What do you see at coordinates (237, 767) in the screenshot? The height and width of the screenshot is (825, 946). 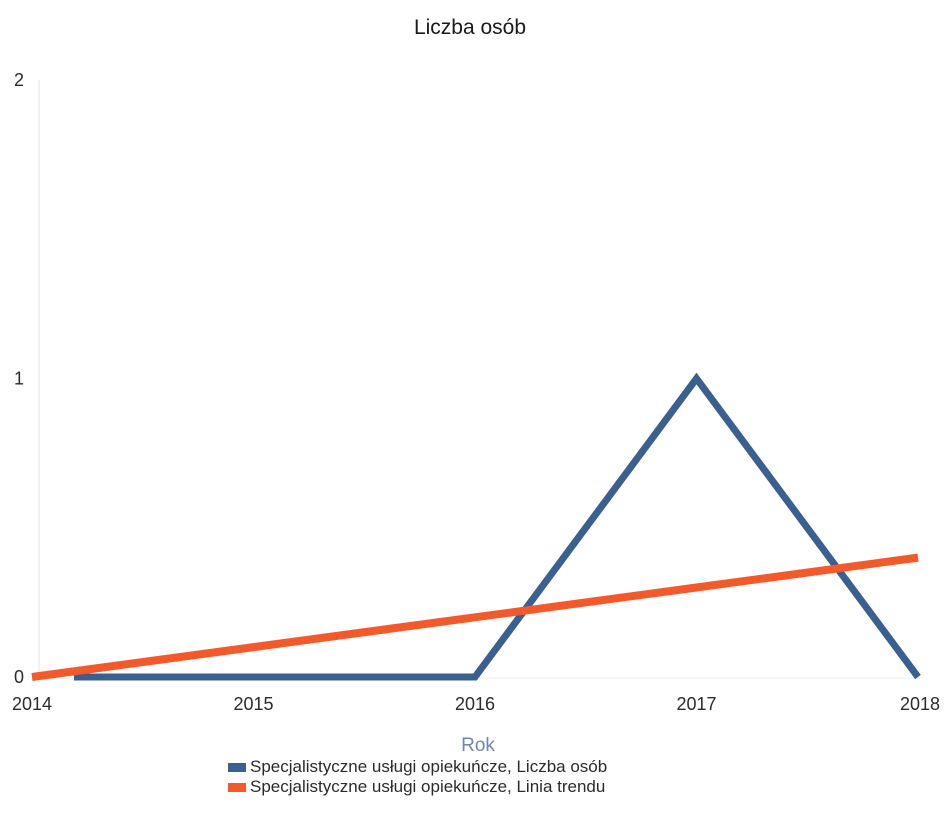 I see `legend-swatch-count` at bounding box center [237, 767].